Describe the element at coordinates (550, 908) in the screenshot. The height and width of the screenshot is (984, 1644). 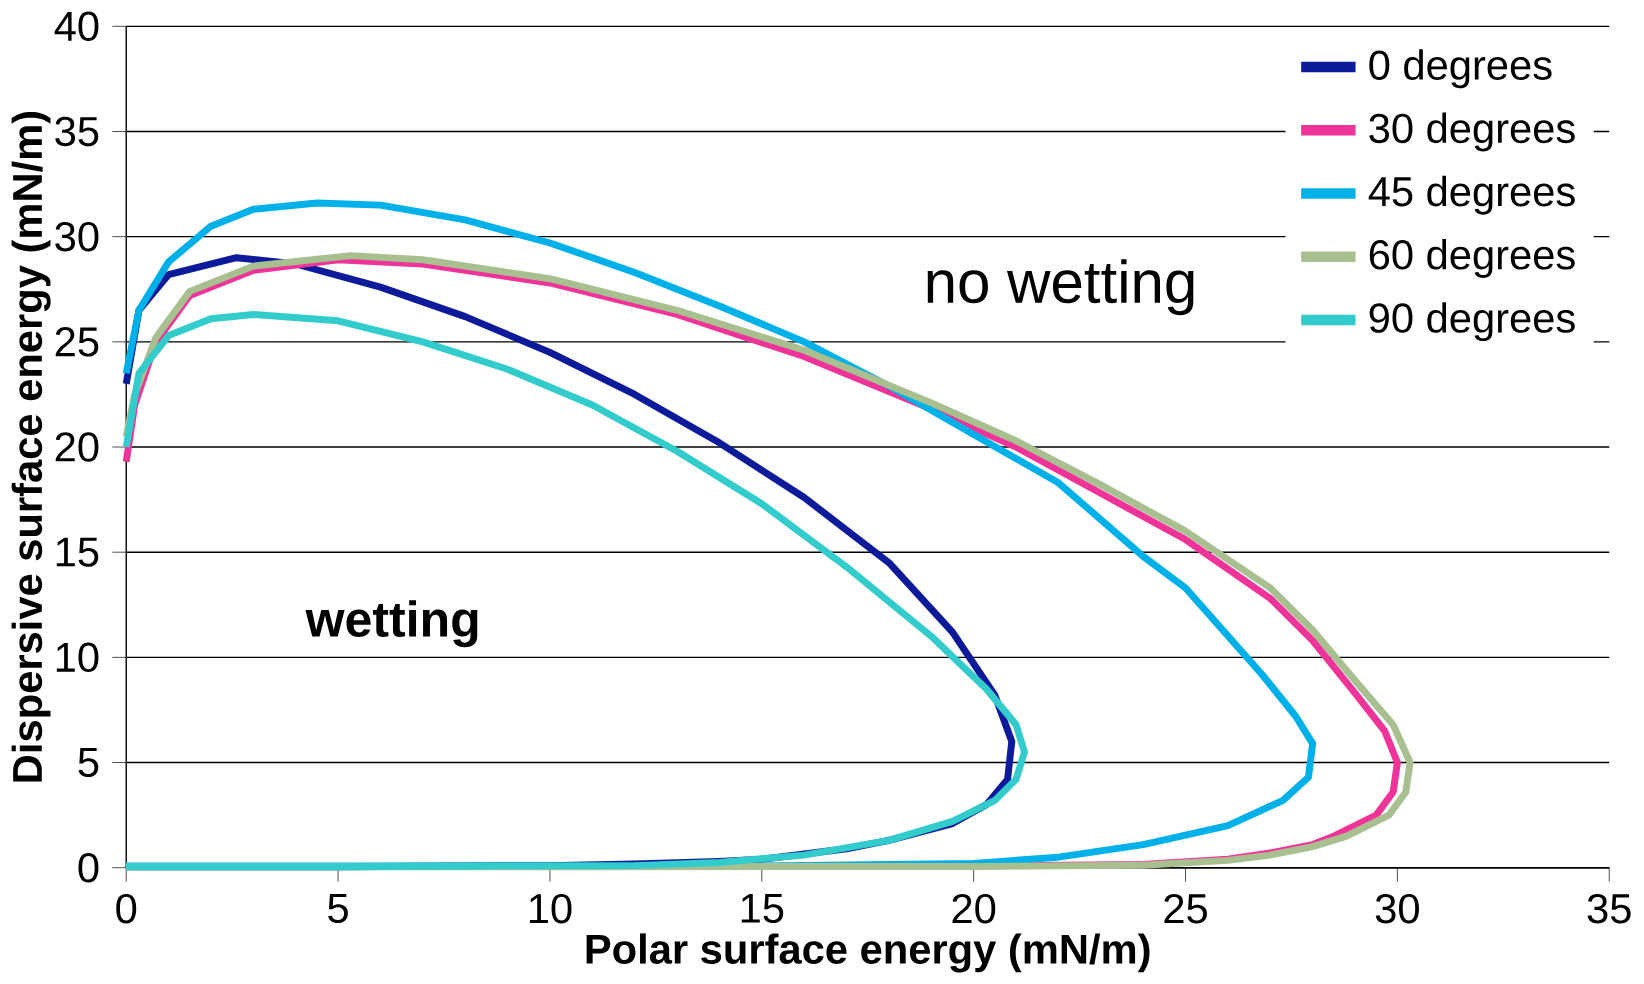
I see `x-tick-label: 10` at that location.